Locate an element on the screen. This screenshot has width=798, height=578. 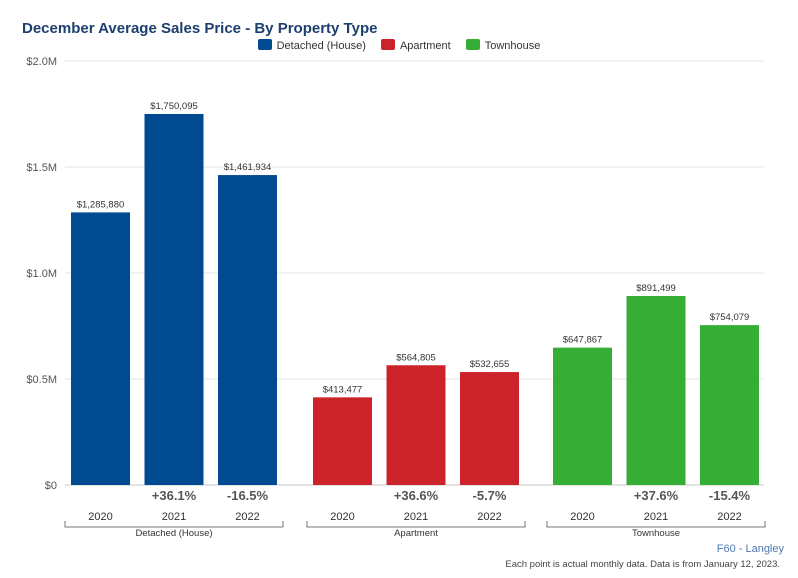
bar-apartment-2020 is located at coordinates (342, 441).